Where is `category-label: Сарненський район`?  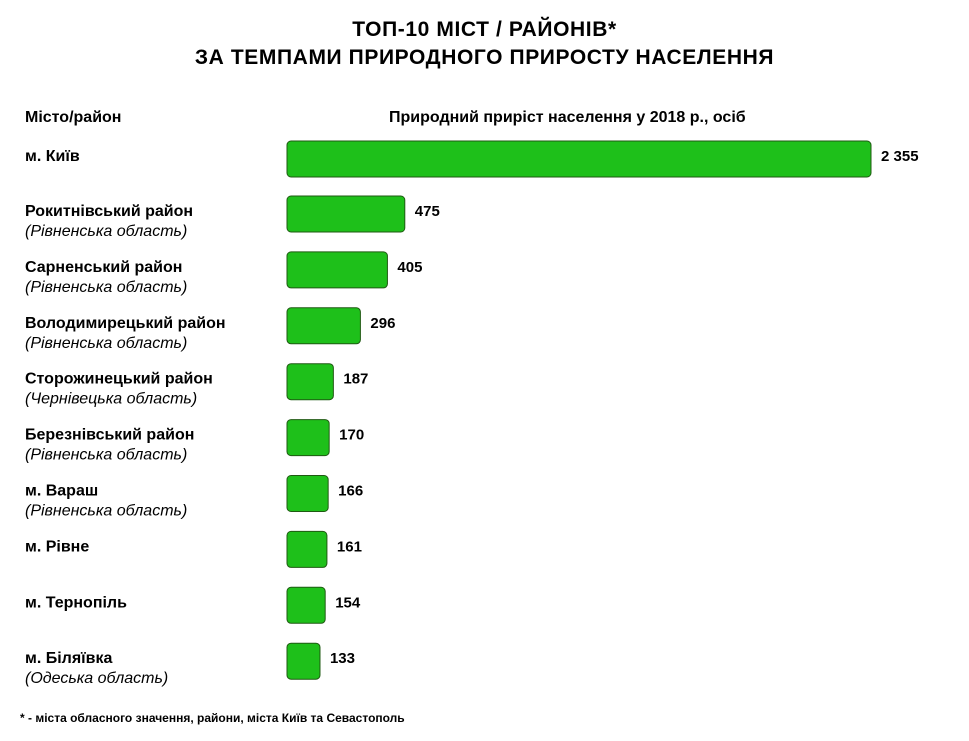
category-label: Сарненський район is located at coordinates (103, 267).